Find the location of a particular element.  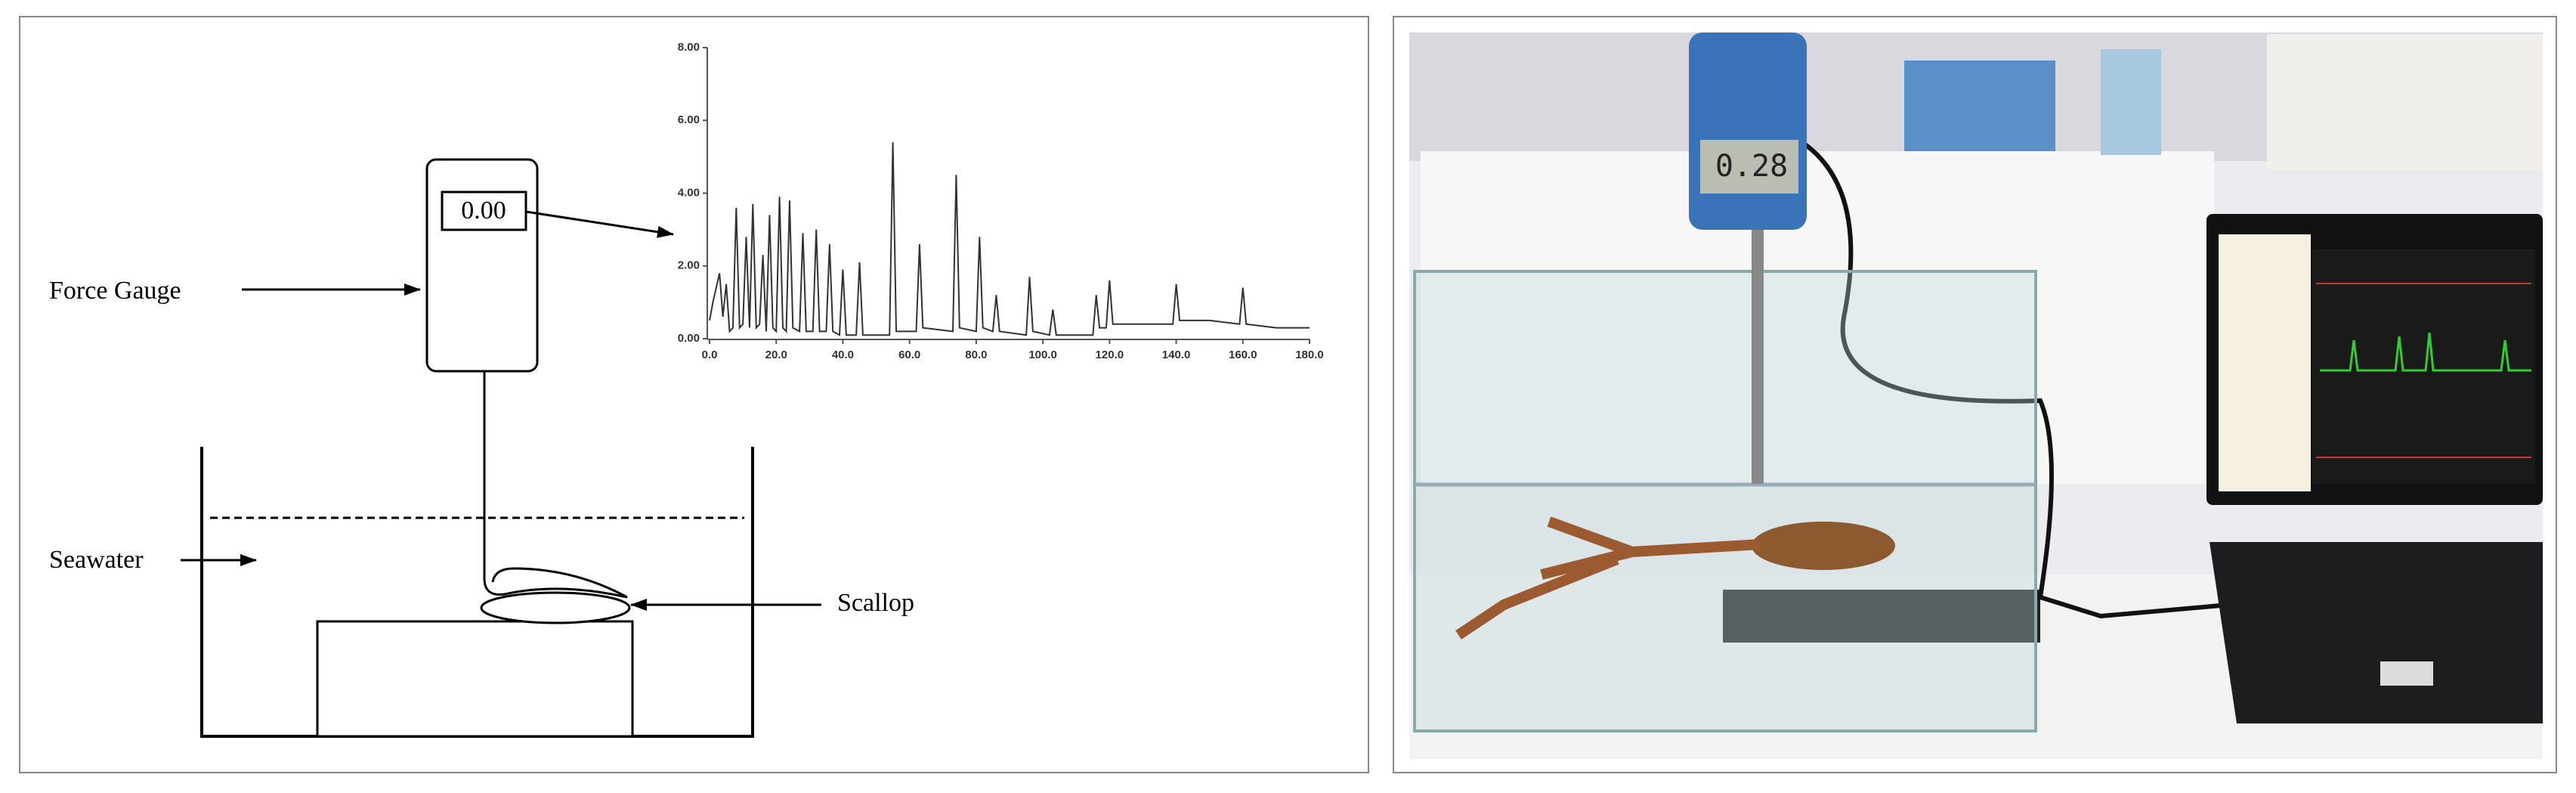

tank-glass is located at coordinates (1725, 501).